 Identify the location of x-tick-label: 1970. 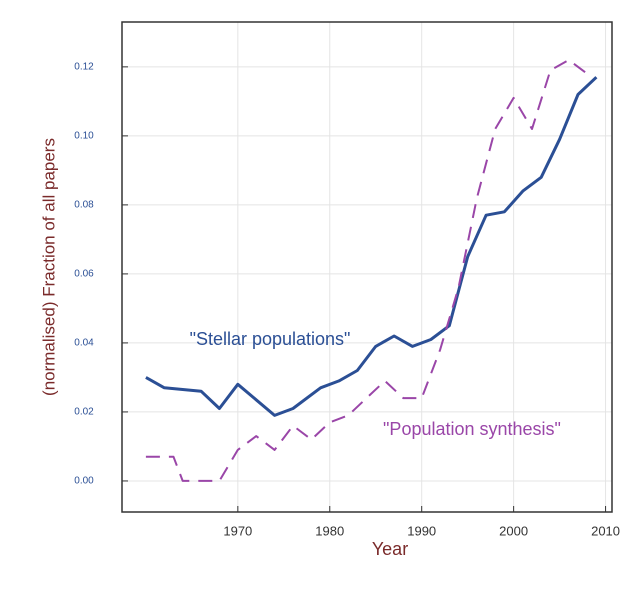
(237, 530).